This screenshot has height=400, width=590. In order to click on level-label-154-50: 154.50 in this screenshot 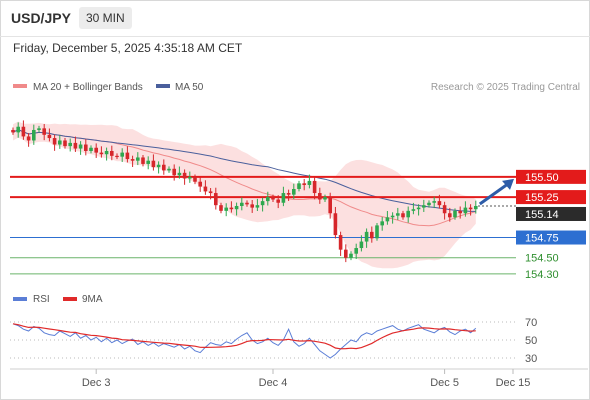, I will do `click(542, 259)`.